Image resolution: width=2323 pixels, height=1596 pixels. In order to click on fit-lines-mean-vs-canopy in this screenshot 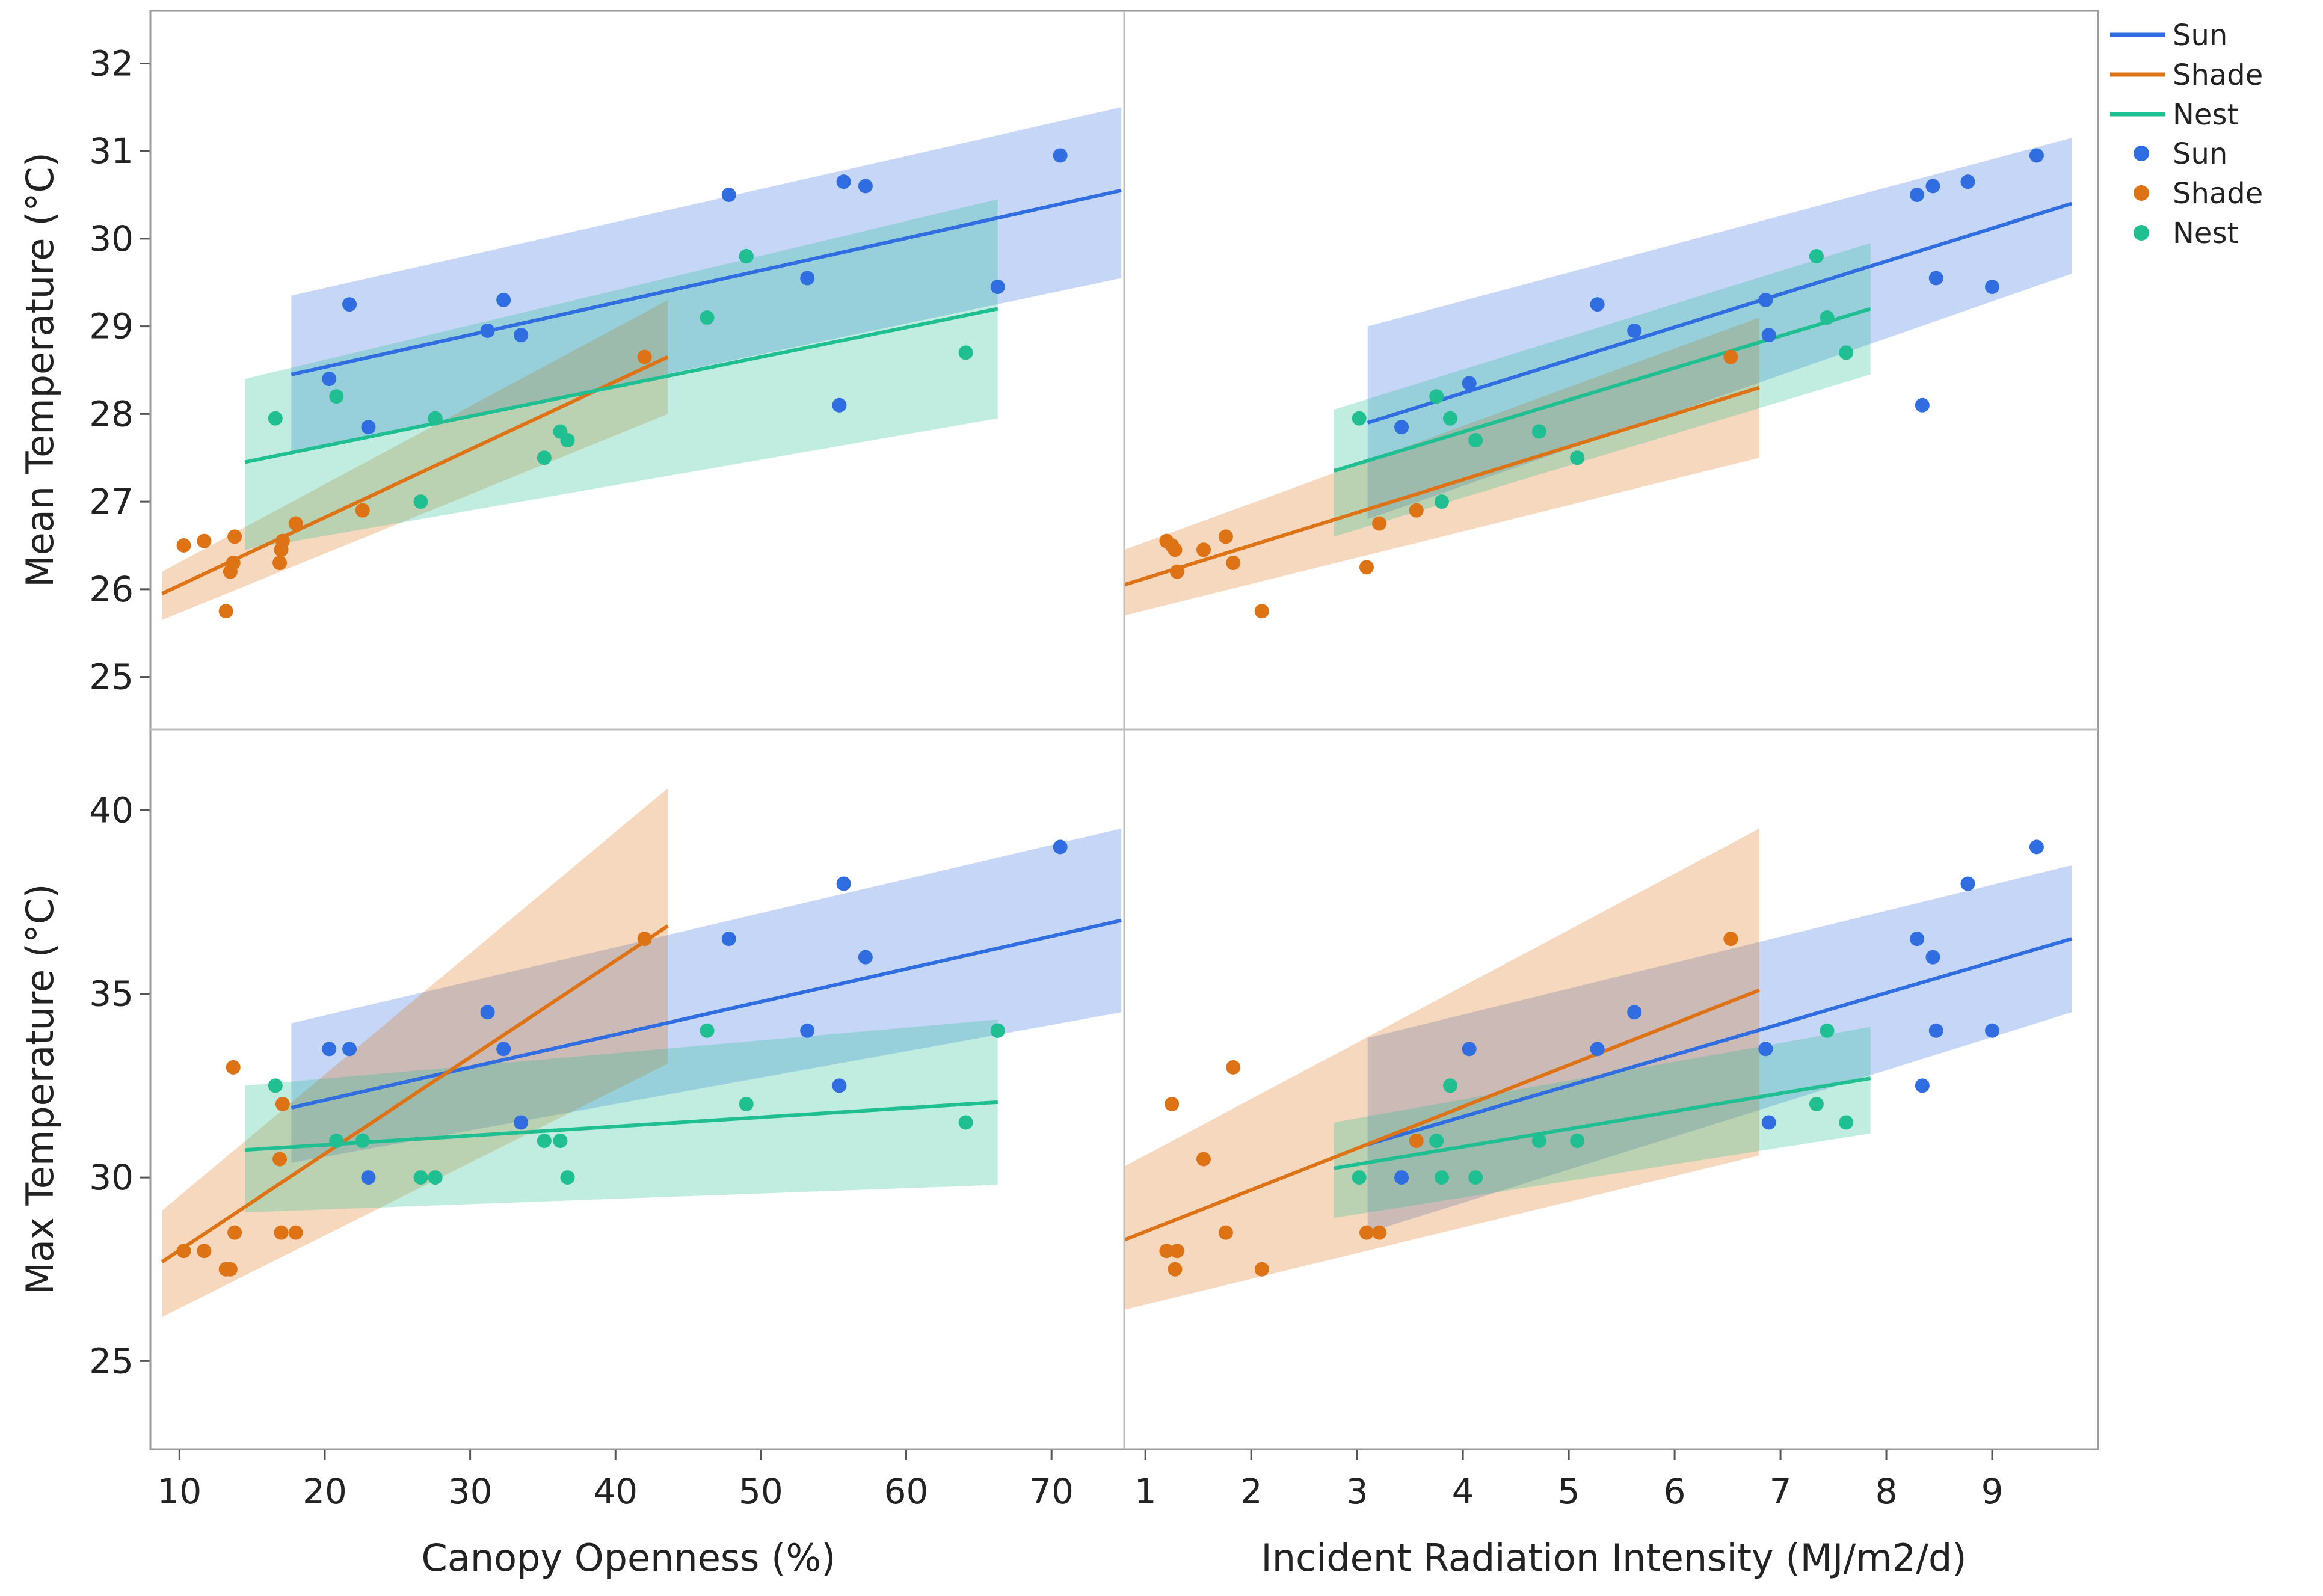, I will do `click(641, 391)`.